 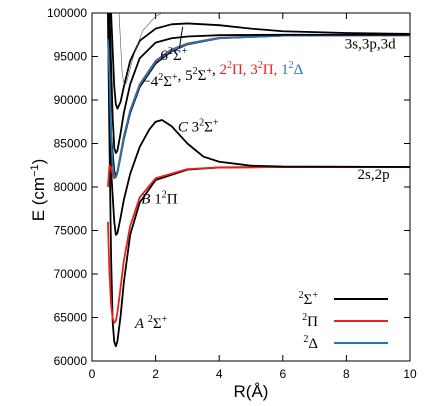 I want to click on x-tick-label: 6, so click(x=282, y=374).